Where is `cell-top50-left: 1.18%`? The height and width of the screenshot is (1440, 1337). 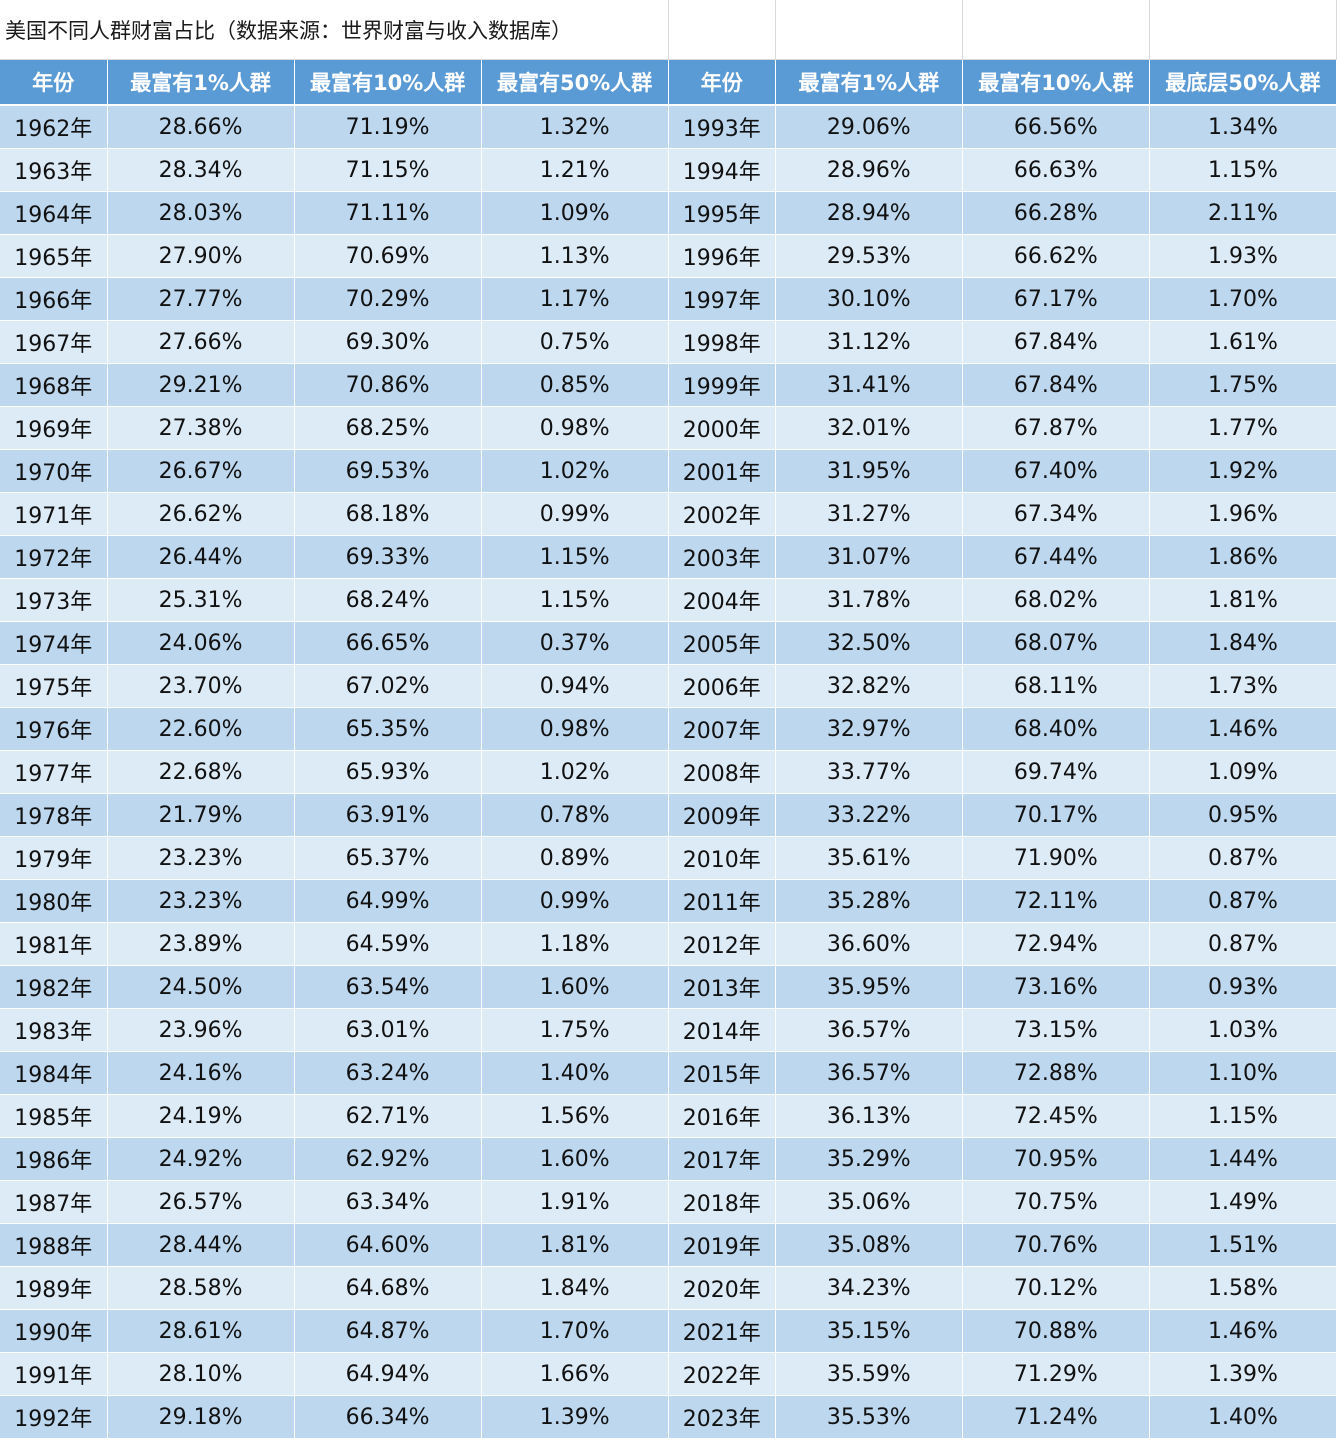 cell-top50-left: 1.18% is located at coordinates (575, 944).